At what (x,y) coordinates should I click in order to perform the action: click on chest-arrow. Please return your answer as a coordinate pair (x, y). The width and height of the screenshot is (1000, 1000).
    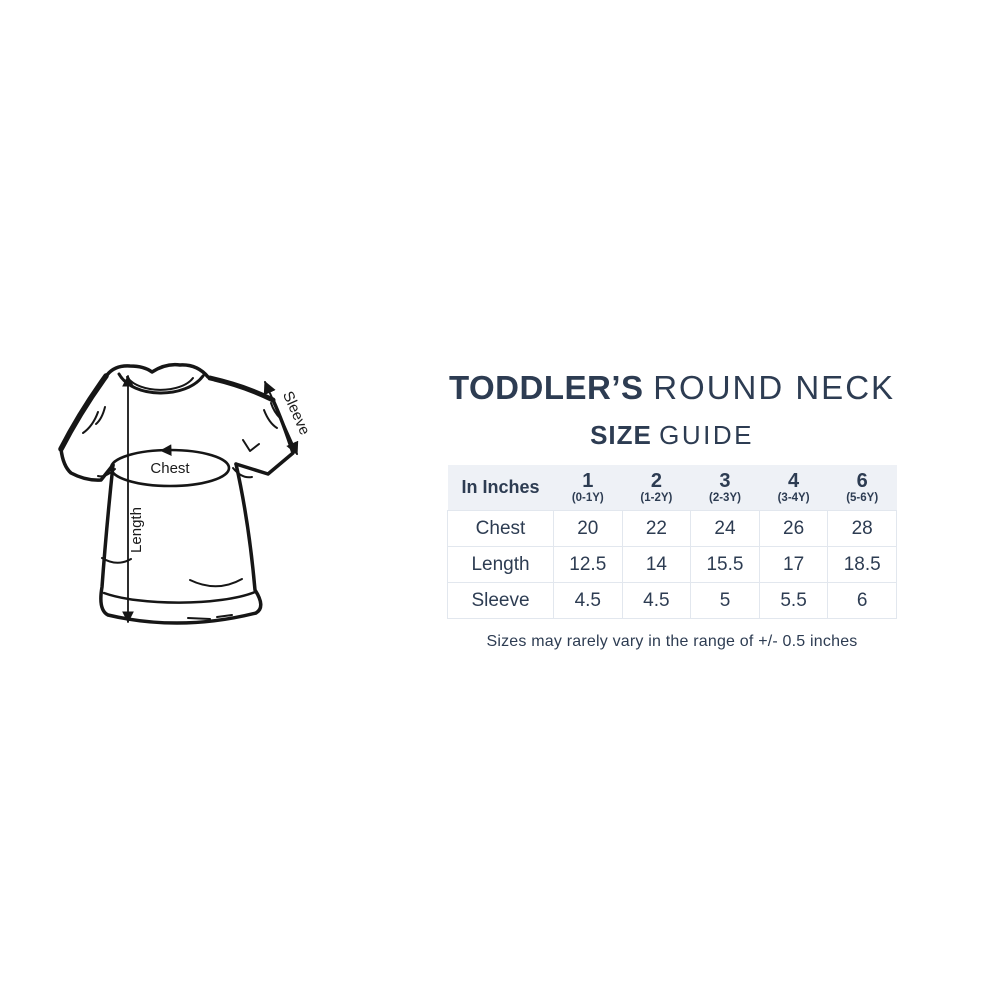
    Looking at the image, I should click on (167, 450).